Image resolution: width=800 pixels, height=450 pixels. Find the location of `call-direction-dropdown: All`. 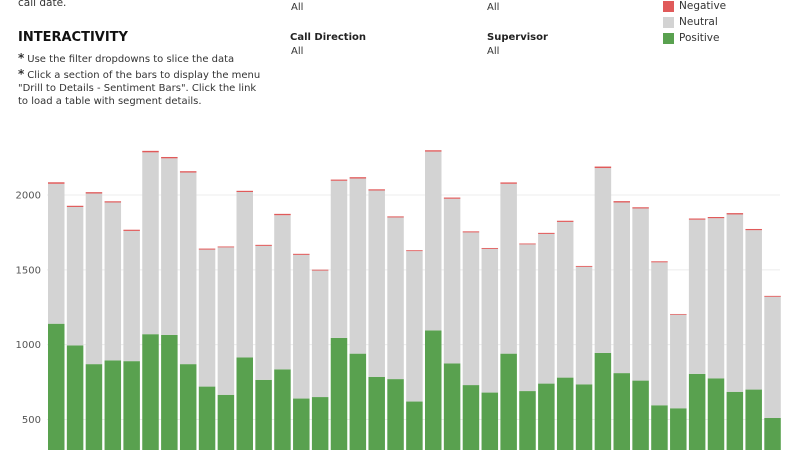

call-direction-dropdown: All is located at coordinates (297, 51).